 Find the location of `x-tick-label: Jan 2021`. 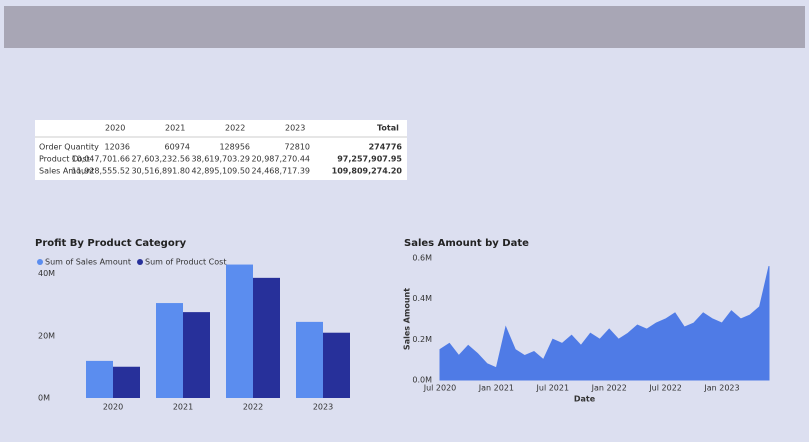

x-tick-label: Jan 2021 is located at coordinates (496, 388).